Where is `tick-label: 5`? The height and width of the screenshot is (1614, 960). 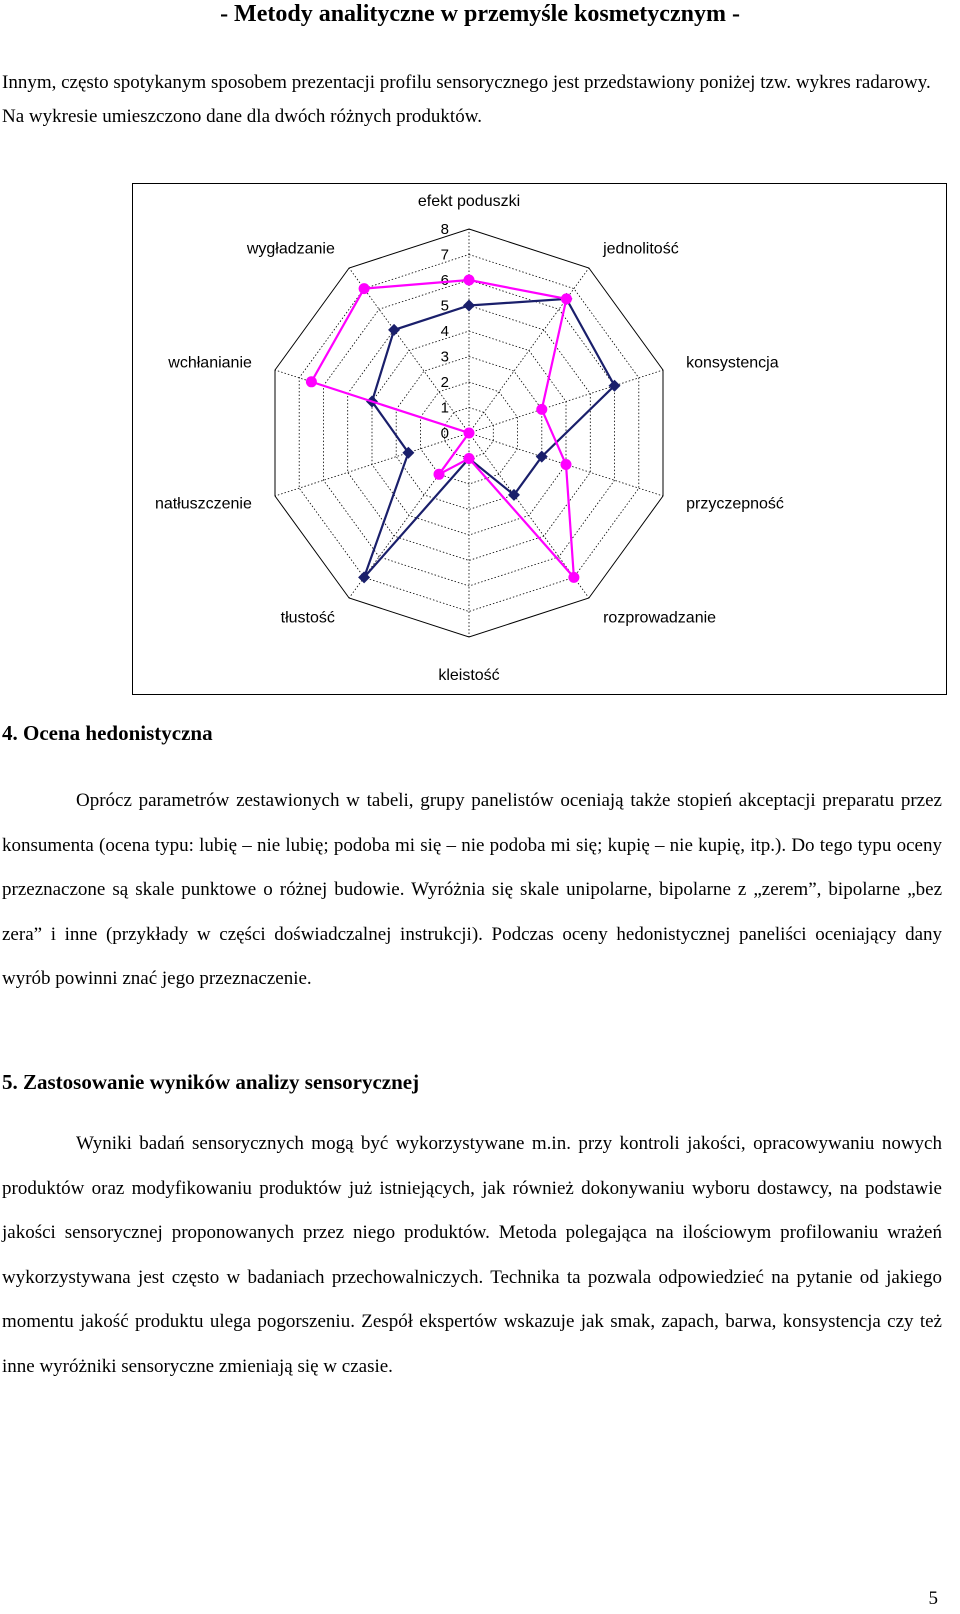 tick-label: 5 is located at coordinates (445, 306).